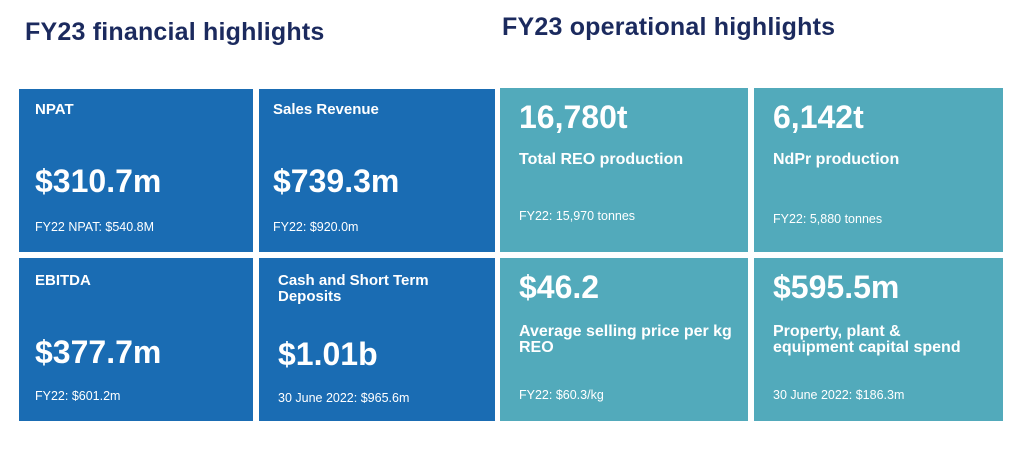 This screenshot has height=450, width=1024. What do you see at coordinates (836, 159) in the screenshot?
I see `tile-label: NdPr production` at bounding box center [836, 159].